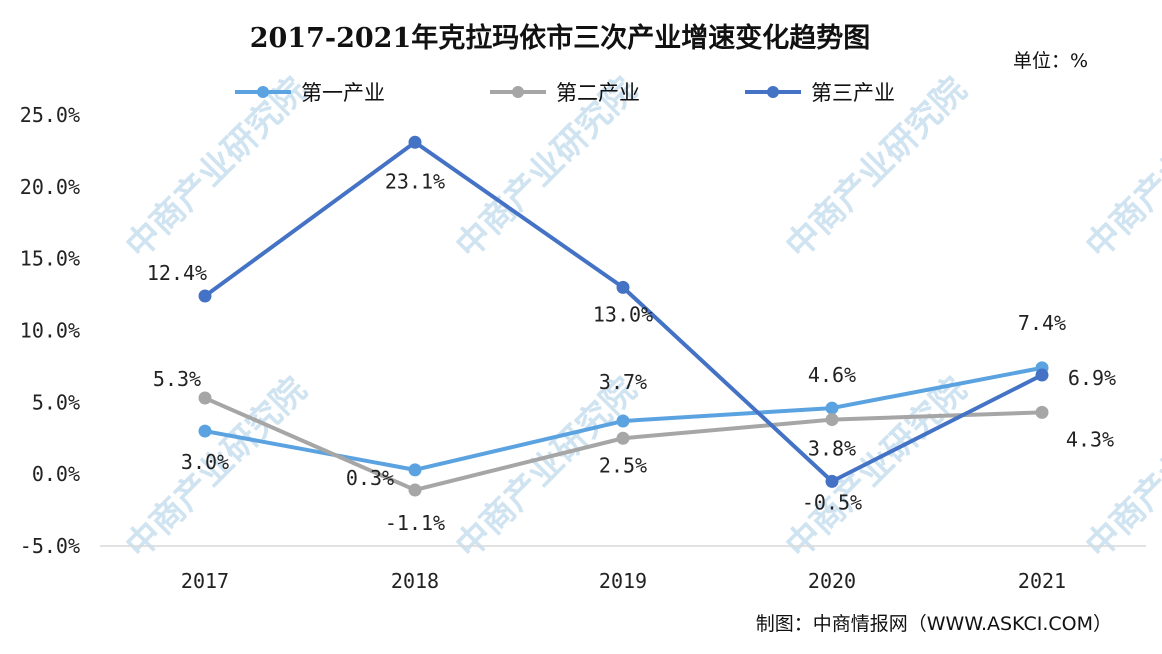 The width and height of the screenshot is (1162, 654). Describe the element at coordinates (560, 38) in the screenshot. I see `chart-title: 2017-2021年克拉玛依市三次产业增速变化趋势图` at that location.